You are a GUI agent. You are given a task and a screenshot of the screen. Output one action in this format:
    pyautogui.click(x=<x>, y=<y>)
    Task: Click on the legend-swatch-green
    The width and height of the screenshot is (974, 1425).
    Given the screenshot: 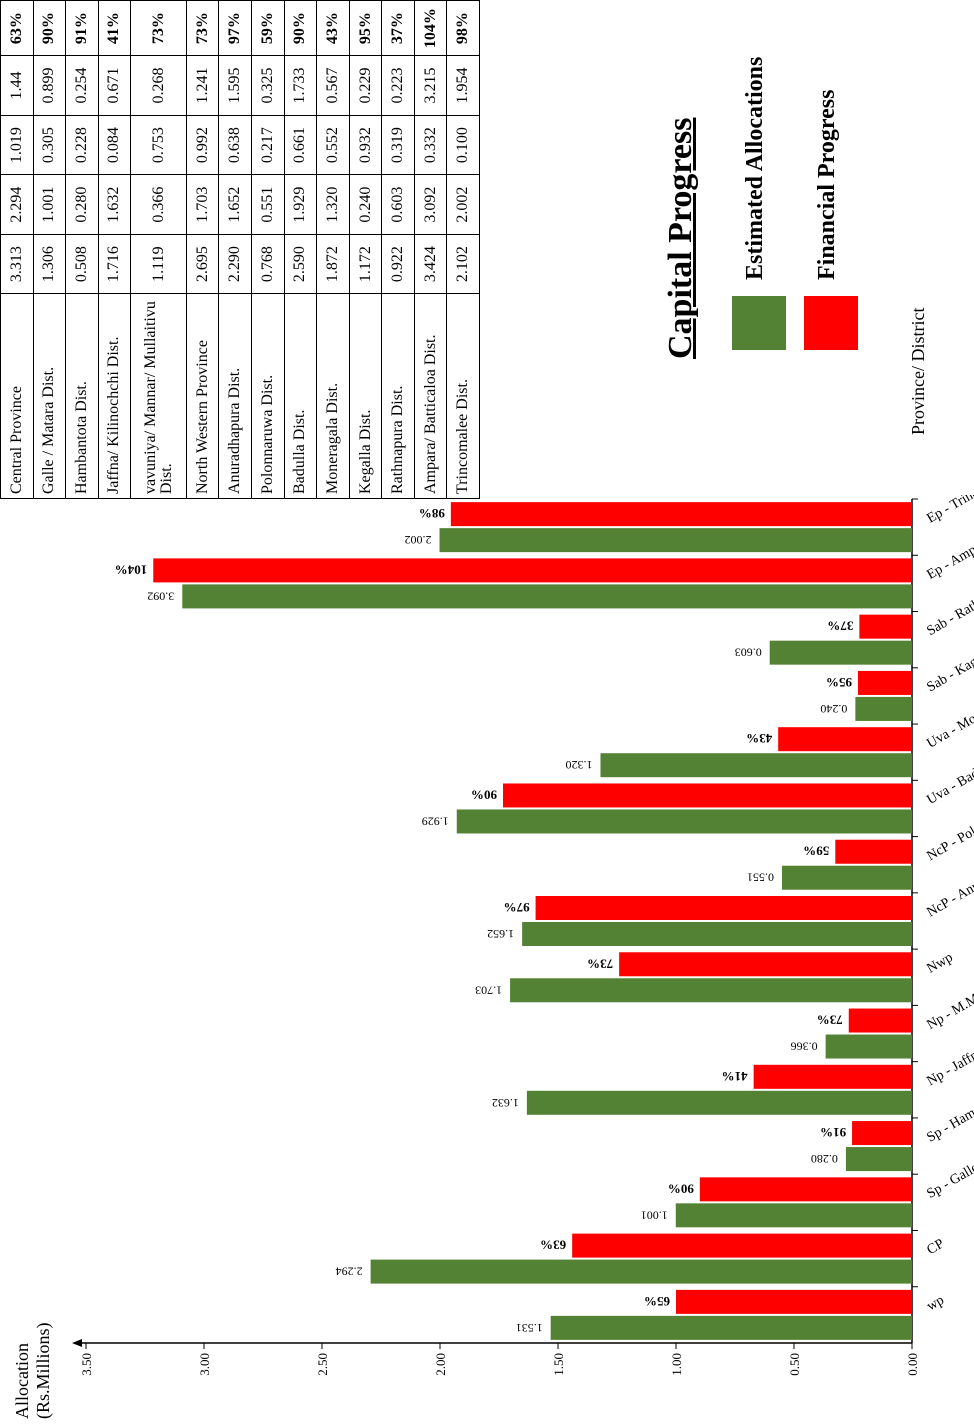 What is the action you would take?
    pyautogui.click(x=759, y=323)
    